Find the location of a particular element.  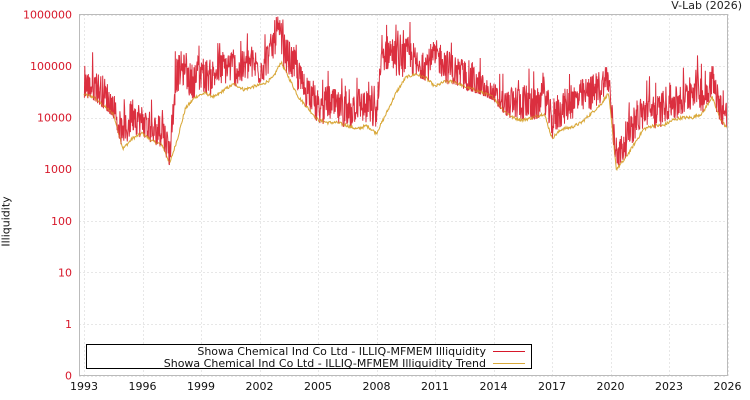

y-axis-label: Illiquidity is located at coordinates (6, 221).